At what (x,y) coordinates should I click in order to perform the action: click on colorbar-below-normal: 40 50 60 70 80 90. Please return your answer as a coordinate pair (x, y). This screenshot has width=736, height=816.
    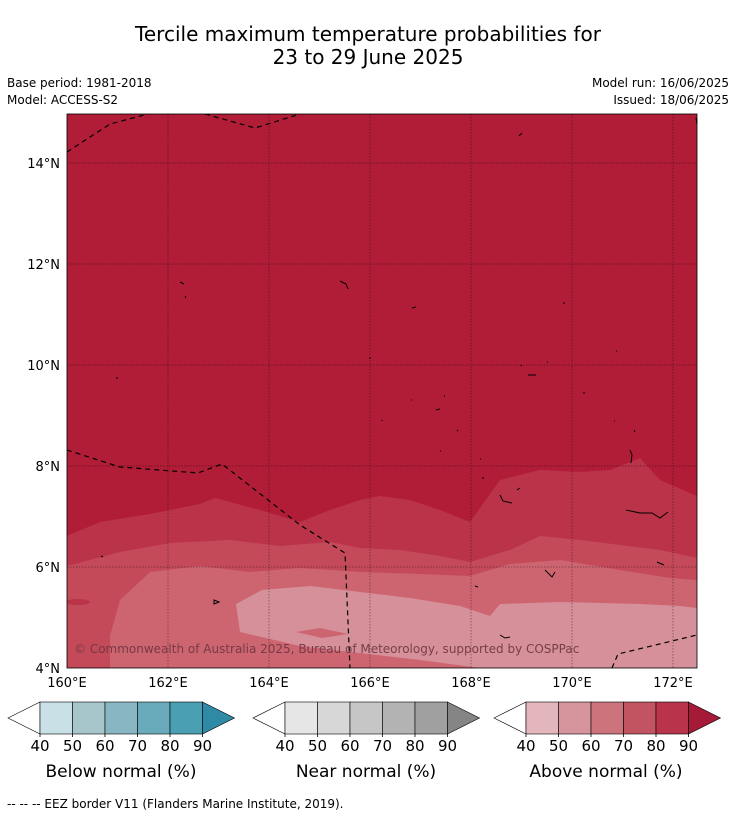
    Looking at the image, I should click on (121, 728).